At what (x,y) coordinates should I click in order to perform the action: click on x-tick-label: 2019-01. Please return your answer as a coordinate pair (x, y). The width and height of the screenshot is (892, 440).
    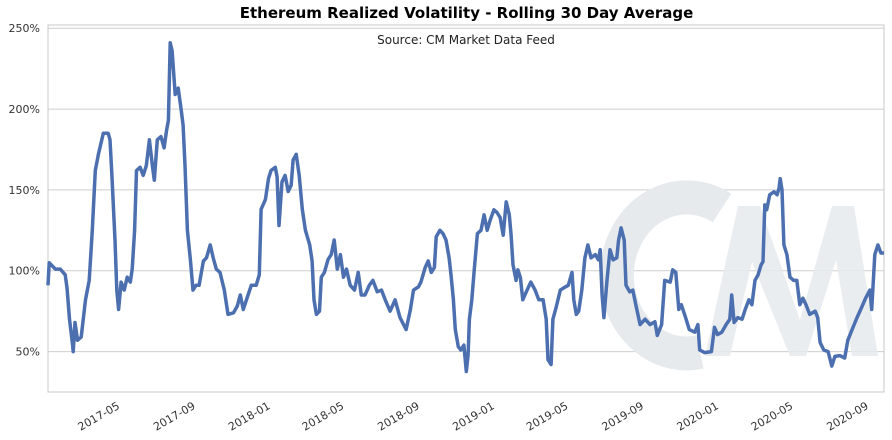
    Looking at the image, I should click on (473, 416).